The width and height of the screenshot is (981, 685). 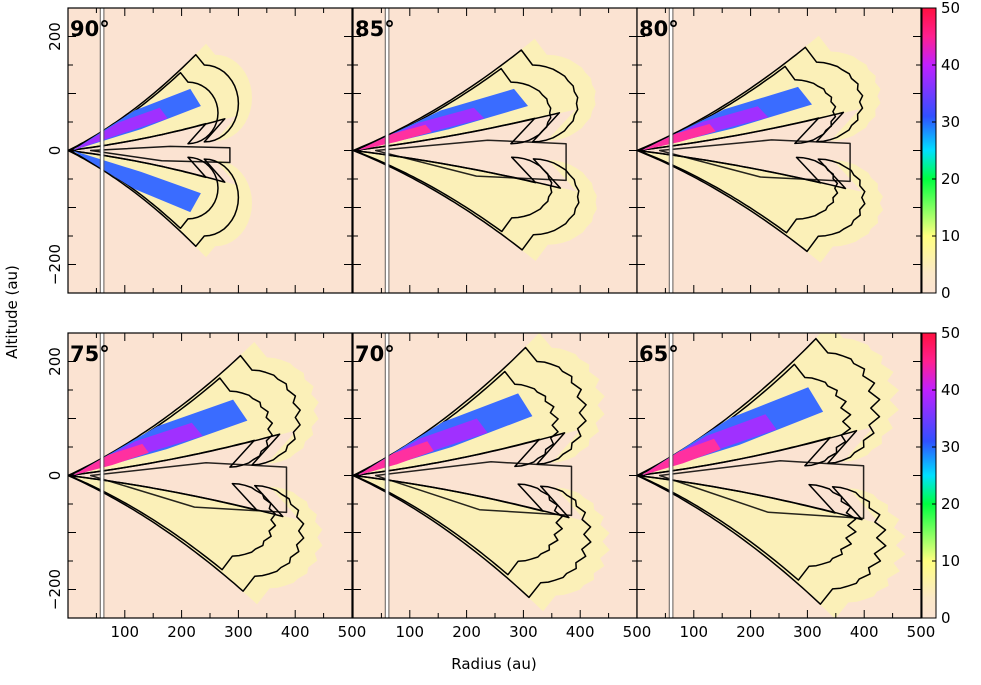 What do you see at coordinates (136, 181) in the screenshot?
I see `region-blue-lower` at bounding box center [136, 181].